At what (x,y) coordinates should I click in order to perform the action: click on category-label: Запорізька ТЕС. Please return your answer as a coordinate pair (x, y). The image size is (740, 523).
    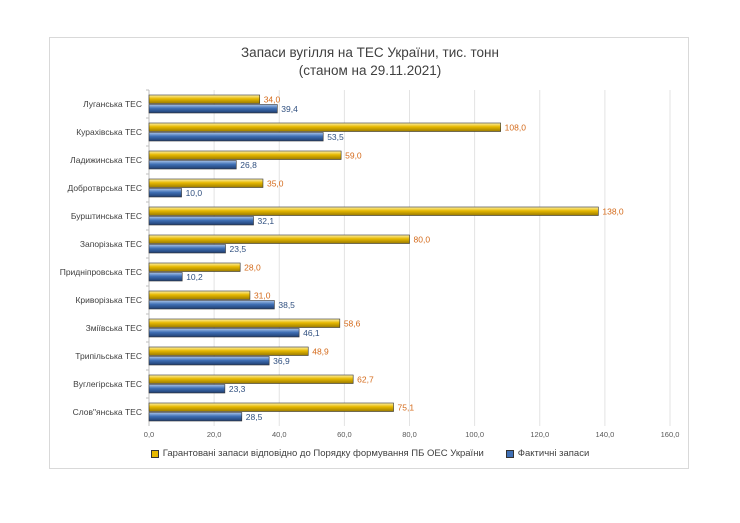
    Looking at the image, I should click on (111, 244).